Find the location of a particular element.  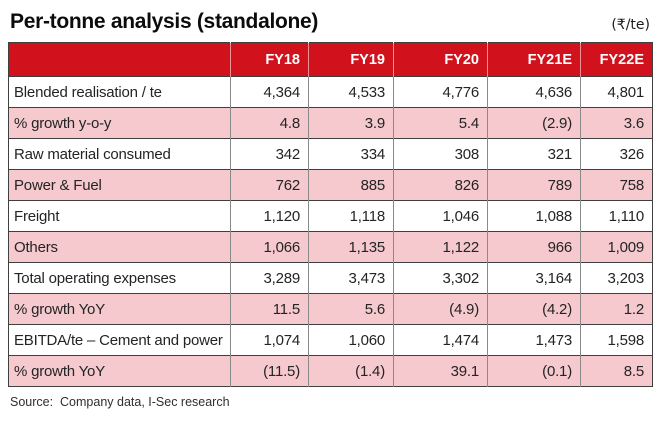

row-label: EBITDA/te – Cement and power is located at coordinates (119, 340).